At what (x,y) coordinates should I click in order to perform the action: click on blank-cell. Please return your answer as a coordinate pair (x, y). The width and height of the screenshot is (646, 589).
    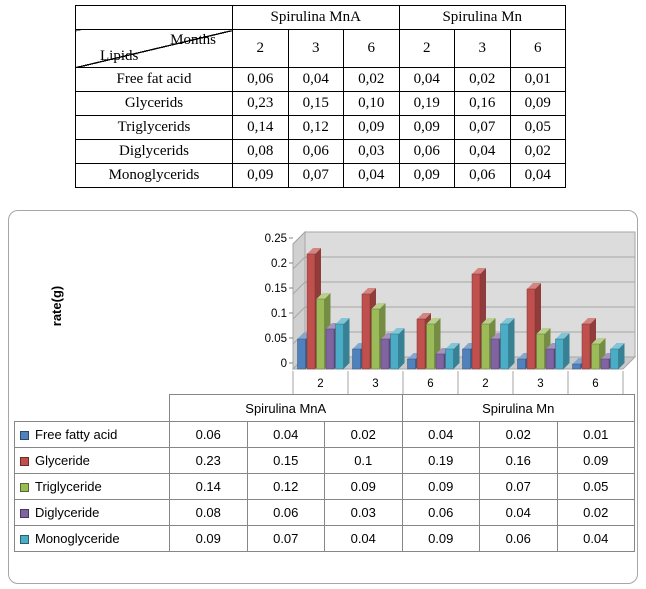
    Looking at the image, I should click on (92, 408).